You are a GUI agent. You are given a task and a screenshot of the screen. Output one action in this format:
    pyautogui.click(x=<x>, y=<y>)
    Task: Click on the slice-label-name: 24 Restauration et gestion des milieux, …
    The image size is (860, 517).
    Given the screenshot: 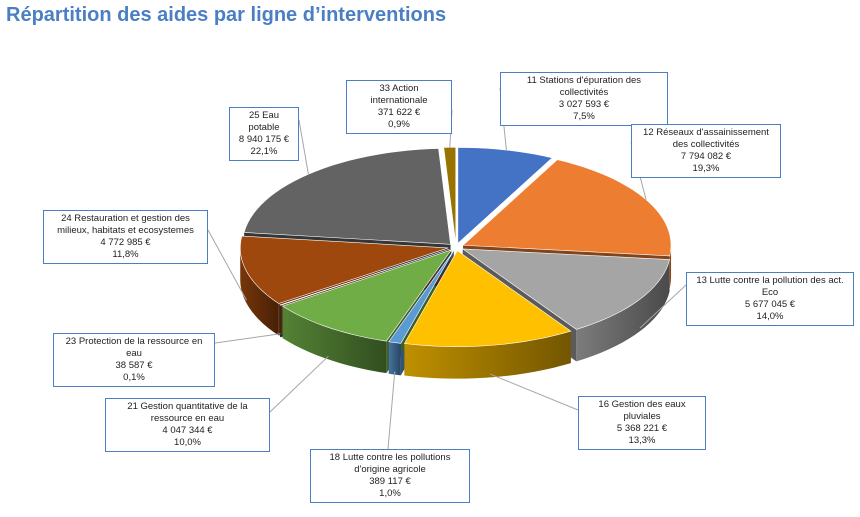 What is the action you would take?
    pyautogui.click(x=125, y=224)
    